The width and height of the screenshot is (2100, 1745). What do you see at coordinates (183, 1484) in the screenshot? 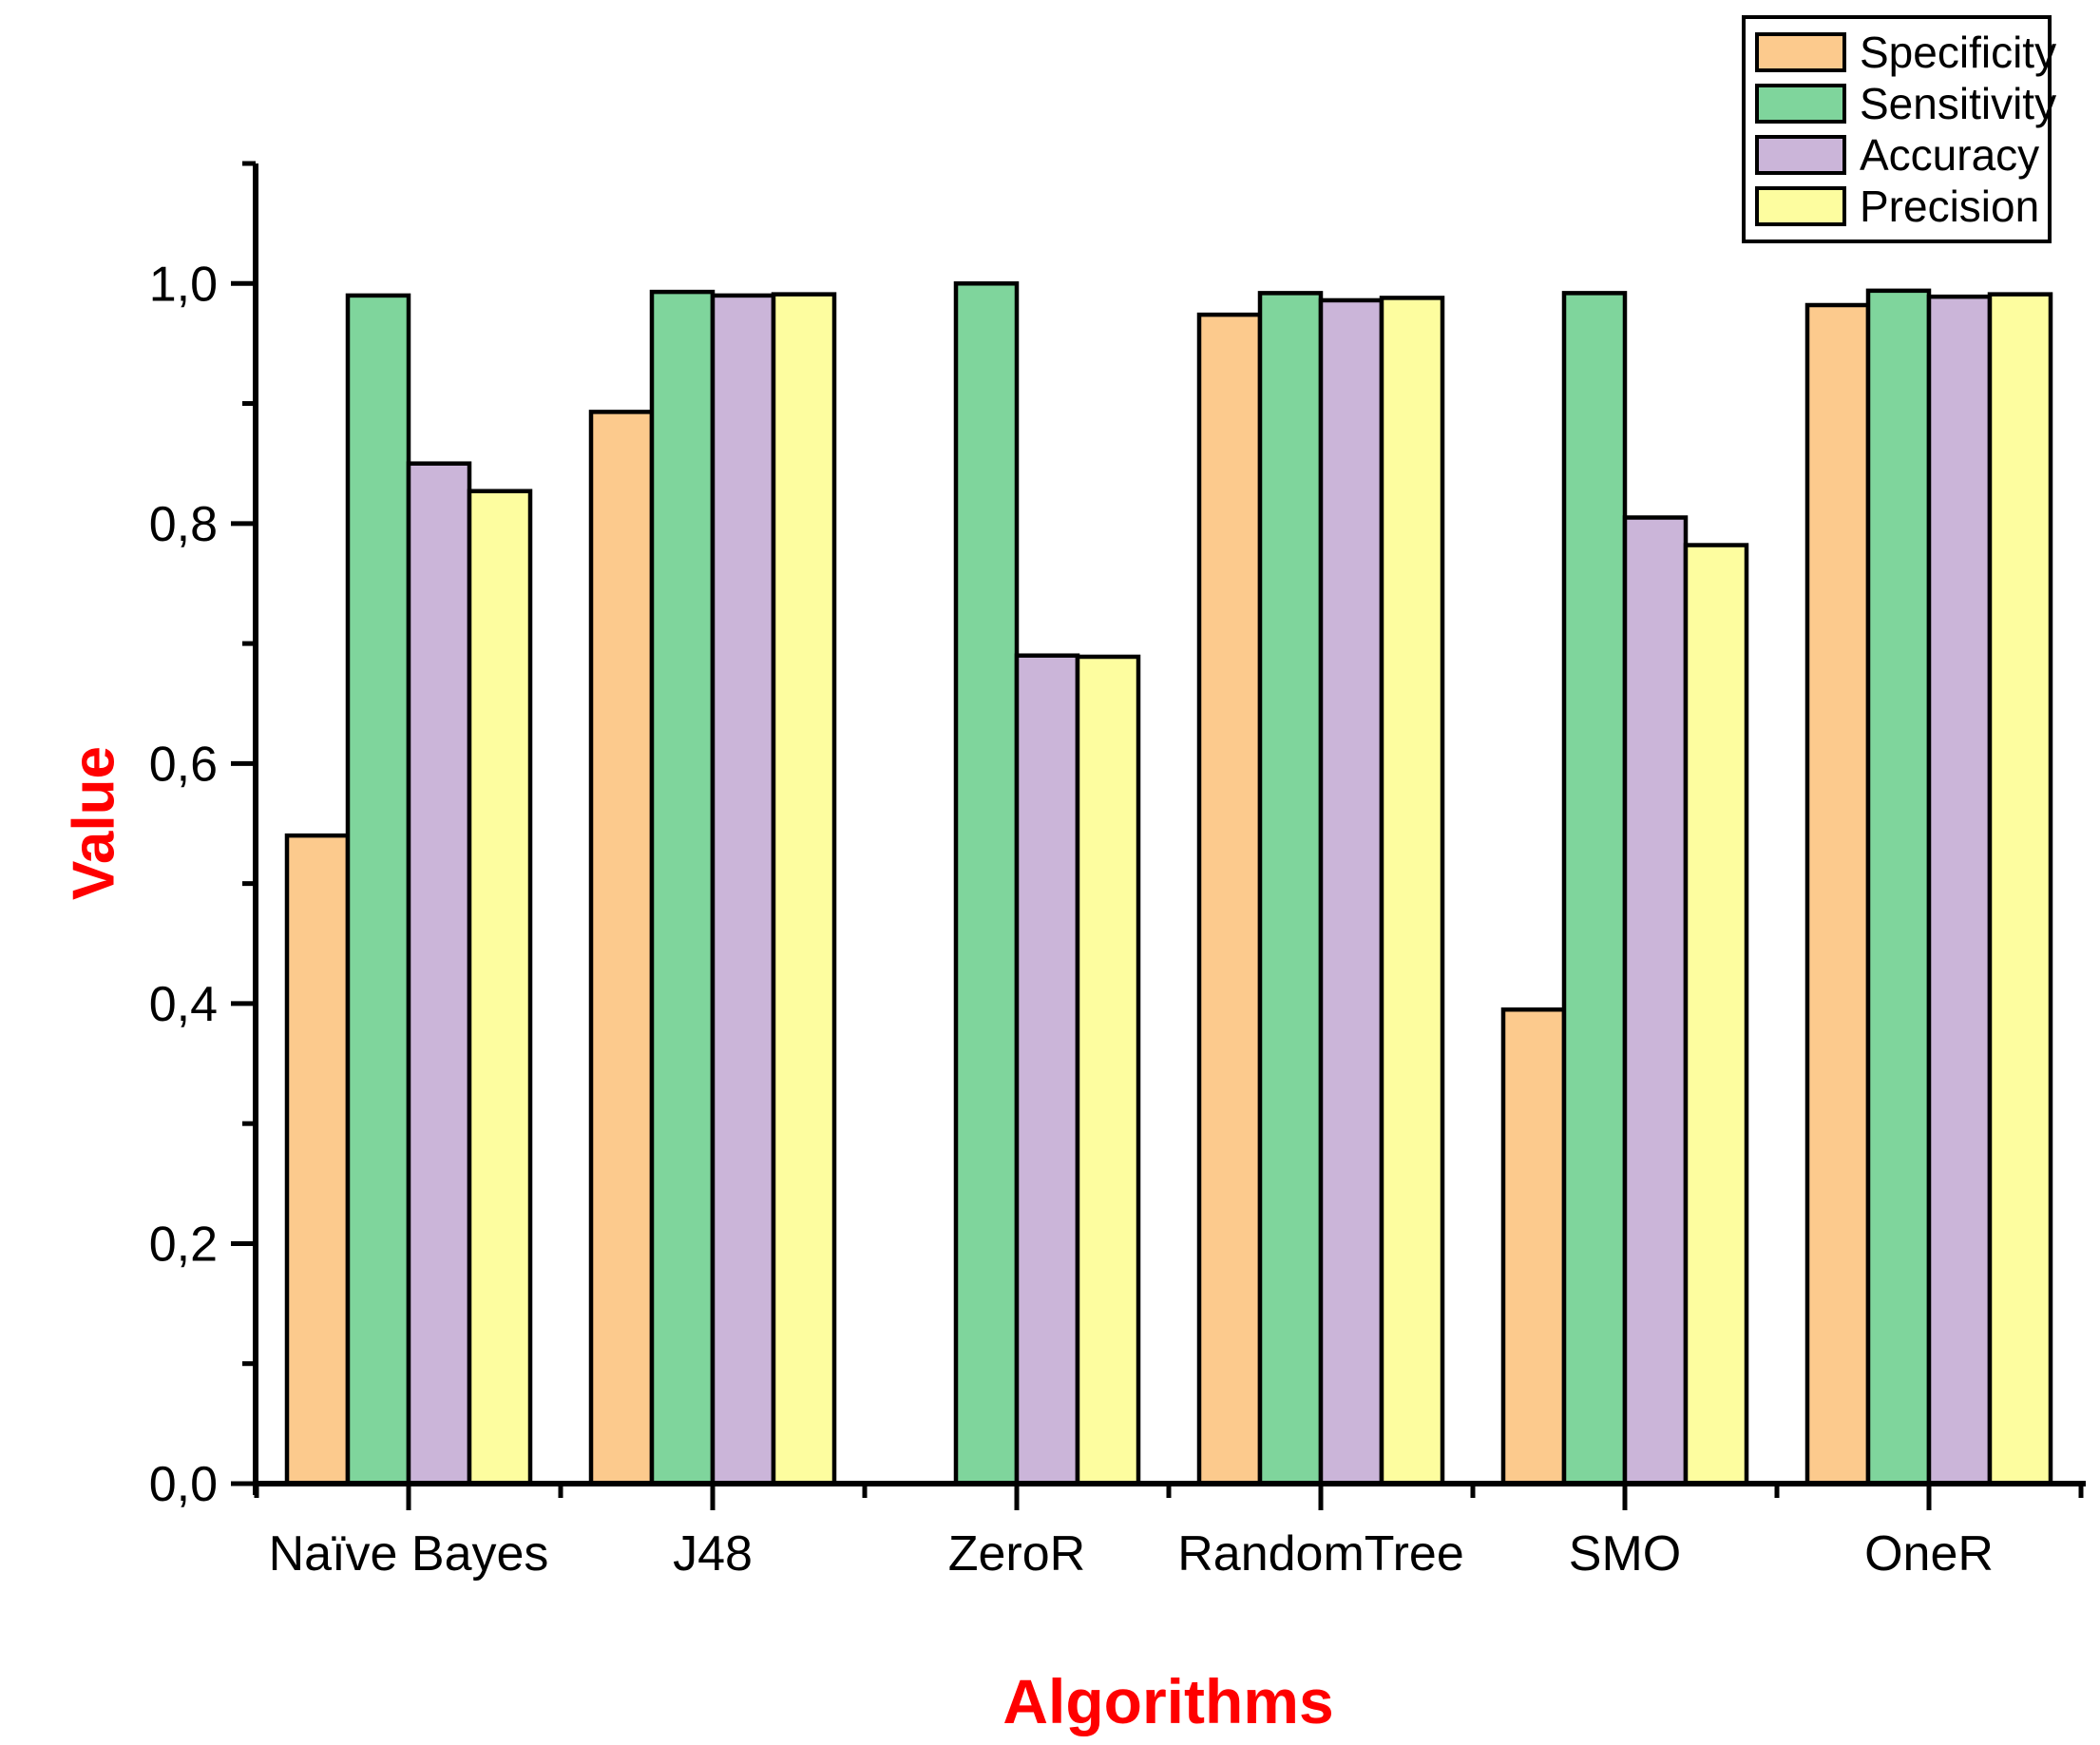
I see `y-tick-label: 0,0` at bounding box center [183, 1484].